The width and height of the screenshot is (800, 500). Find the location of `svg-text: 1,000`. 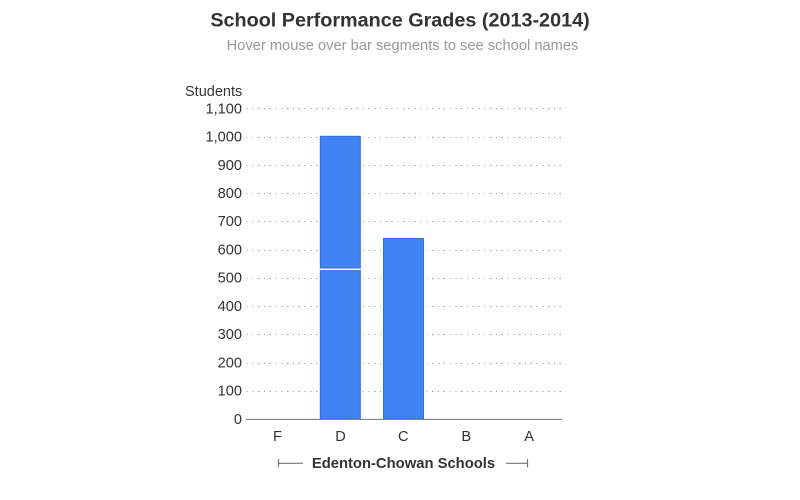

svg-text: 1,000 is located at coordinates (223, 138).